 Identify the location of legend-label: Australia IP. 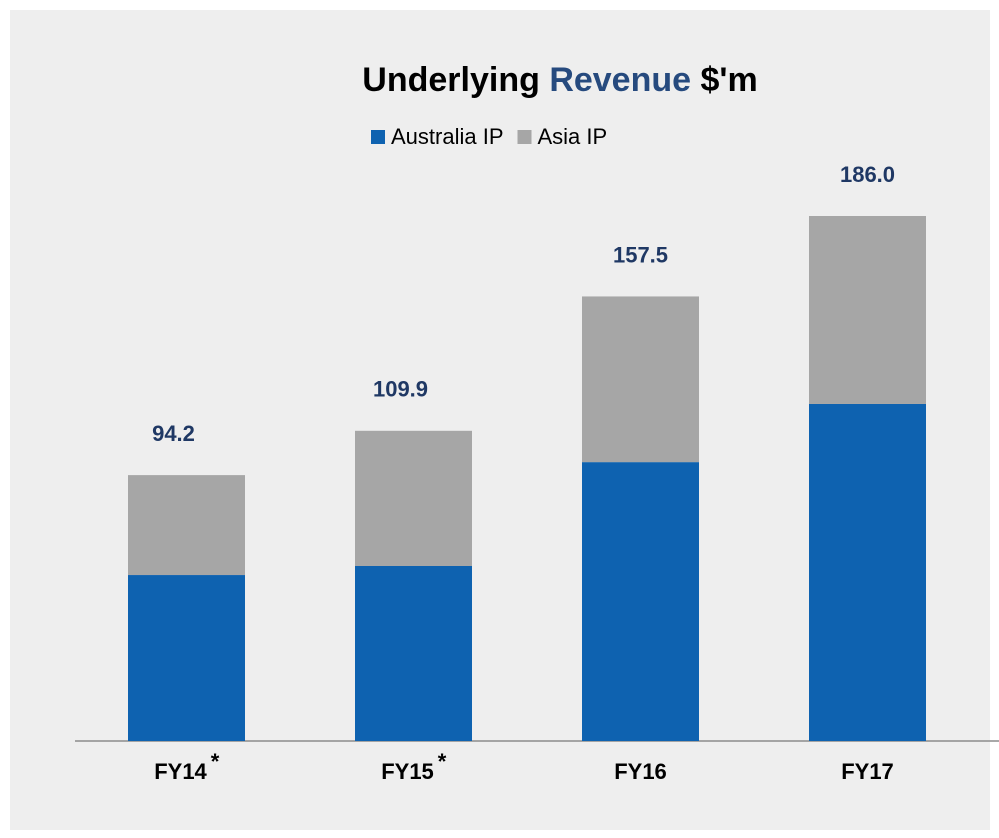
(447, 136).